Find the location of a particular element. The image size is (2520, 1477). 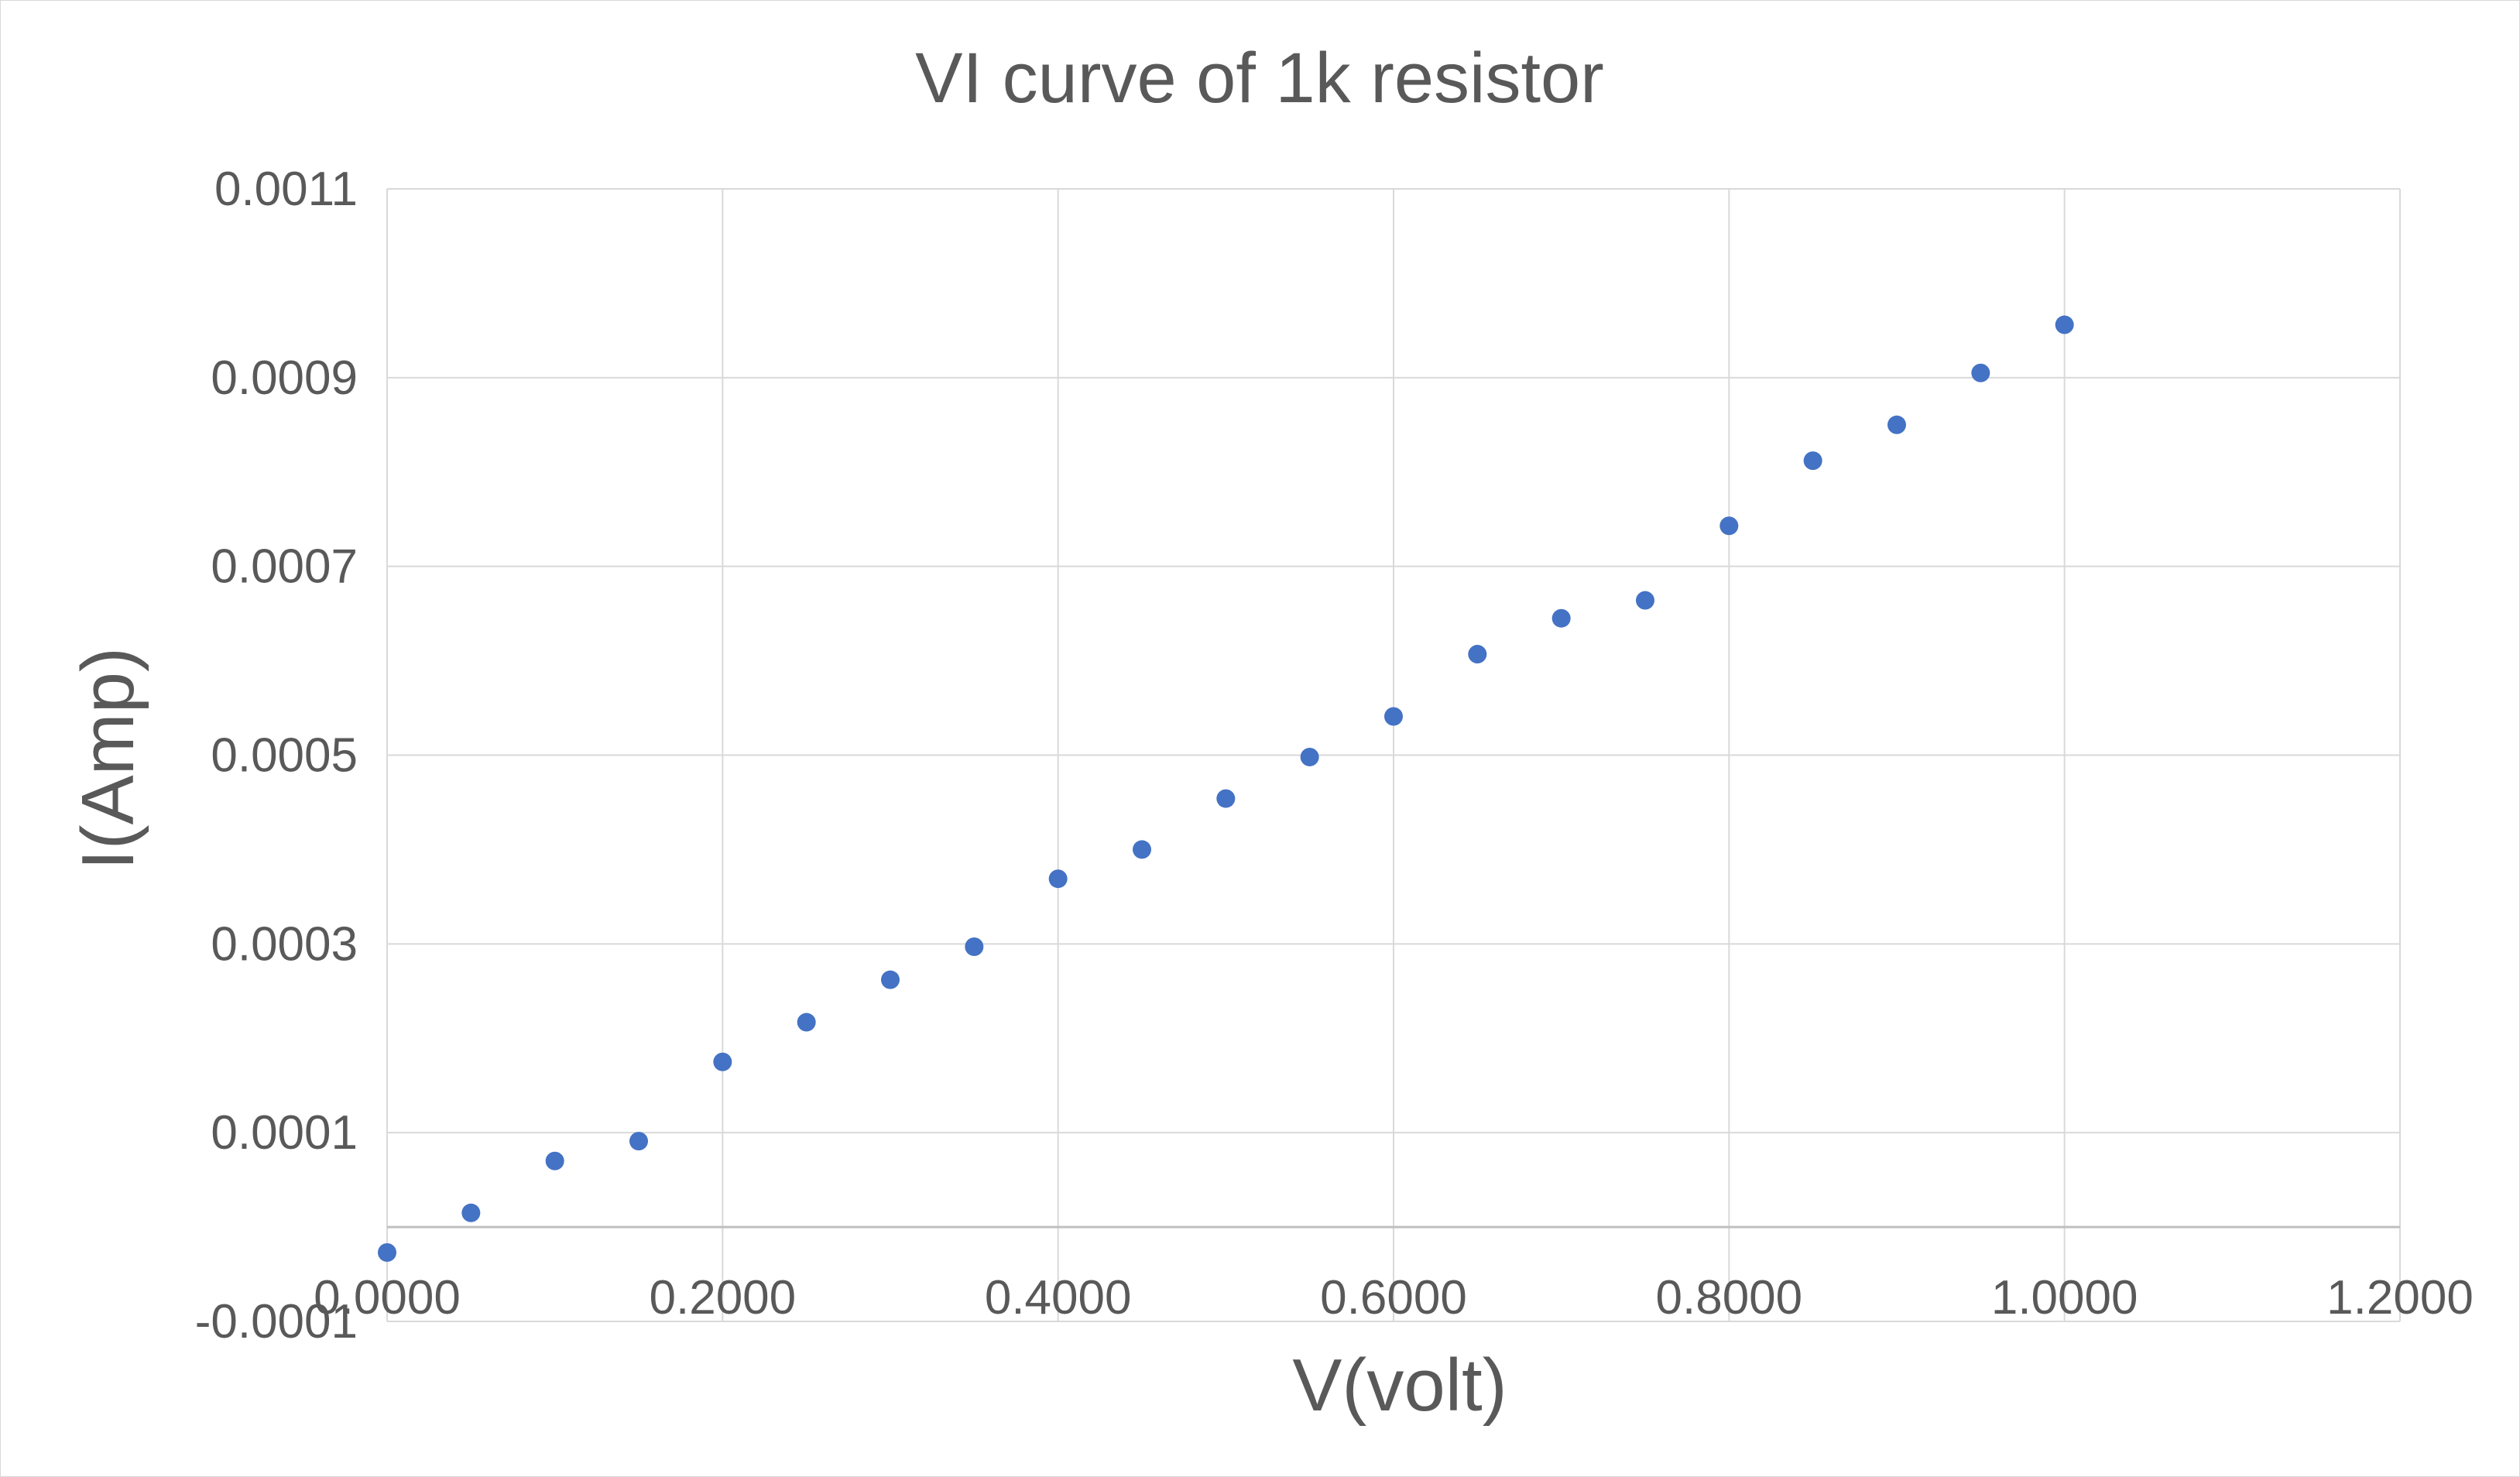

x-tick-label: 0.4000 is located at coordinates (1058, 1298).